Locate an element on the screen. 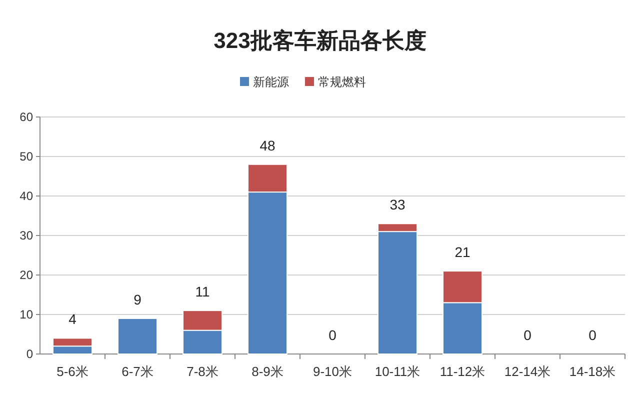 The height and width of the screenshot is (401, 640). x-tick-label: 10-11米 is located at coordinates (397, 371).